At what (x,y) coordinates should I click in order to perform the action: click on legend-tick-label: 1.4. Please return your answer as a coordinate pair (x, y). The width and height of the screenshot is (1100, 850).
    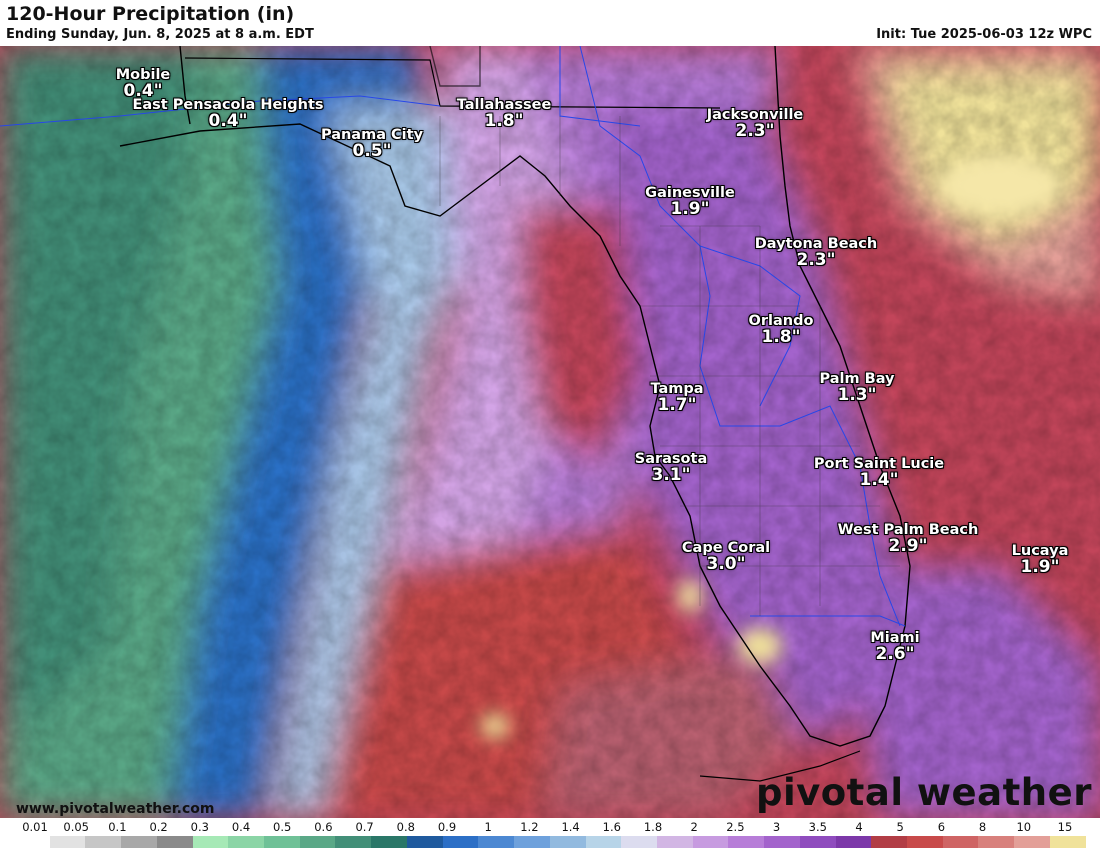
    Looking at the image, I should click on (570, 827).